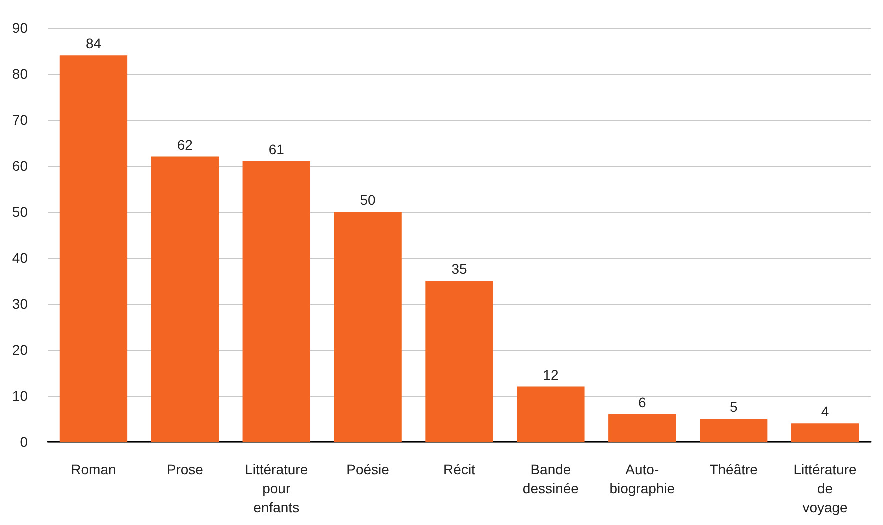 This screenshot has width=883, height=525. I want to click on data-label: 4, so click(825, 412).